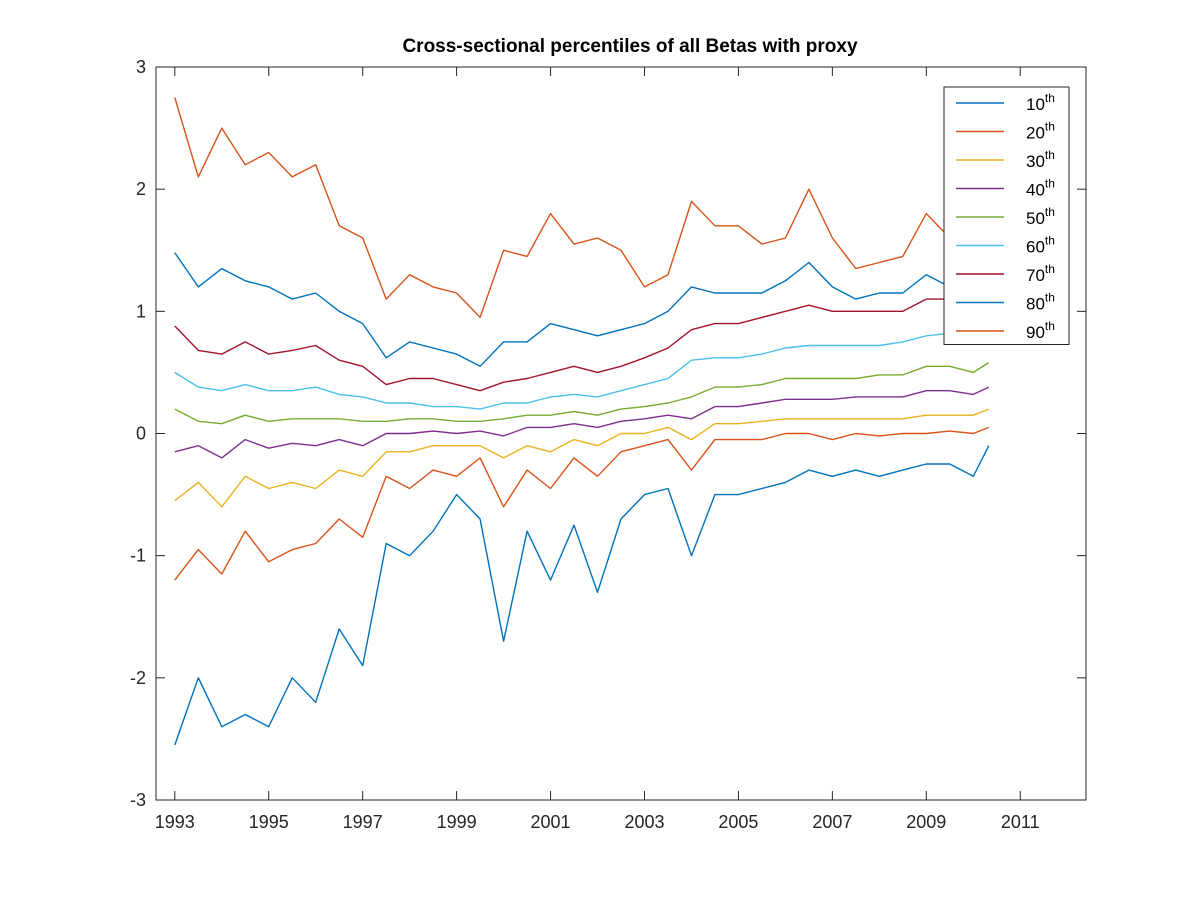  I want to click on series-line-60th, so click(582, 369).